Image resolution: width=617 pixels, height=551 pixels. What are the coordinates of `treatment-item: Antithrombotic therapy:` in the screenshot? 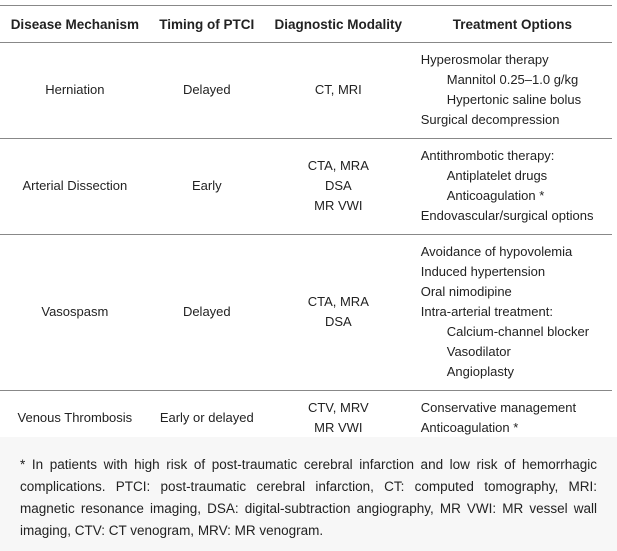 It's located at (487, 155).